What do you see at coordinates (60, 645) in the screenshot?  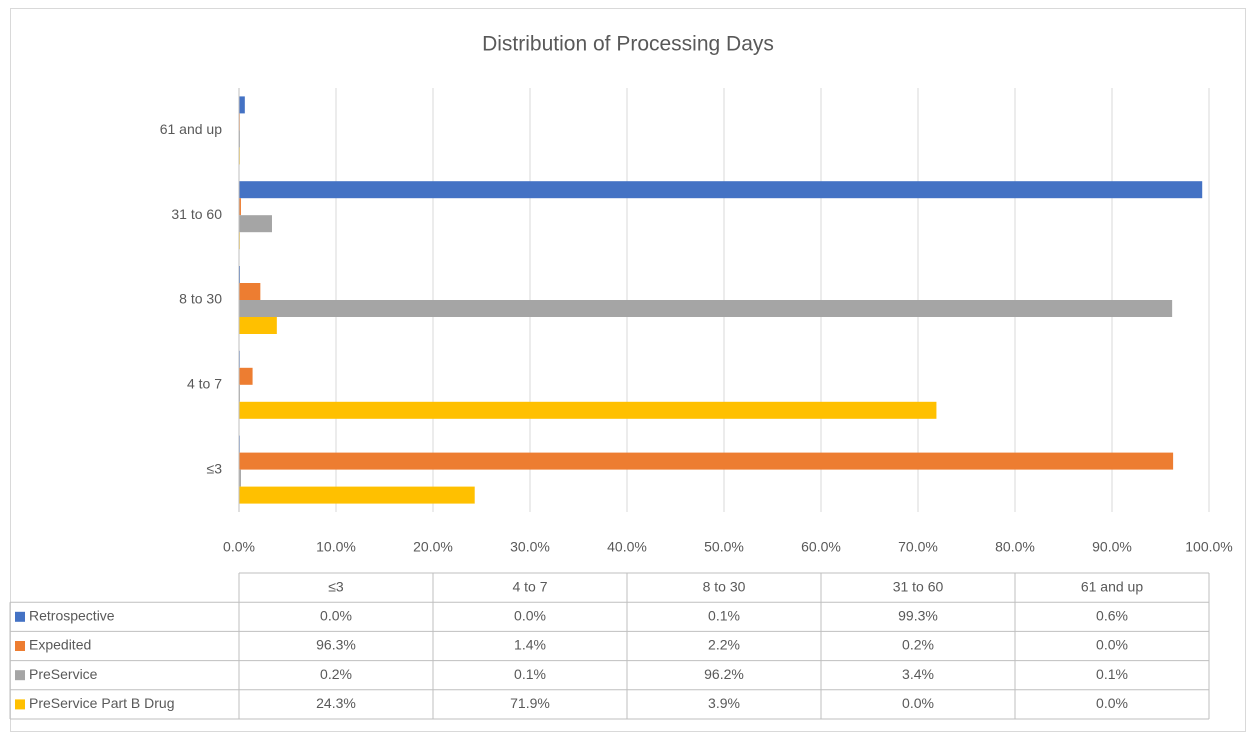 I see `legend-label: Expedited` at bounding box center [60, 645].